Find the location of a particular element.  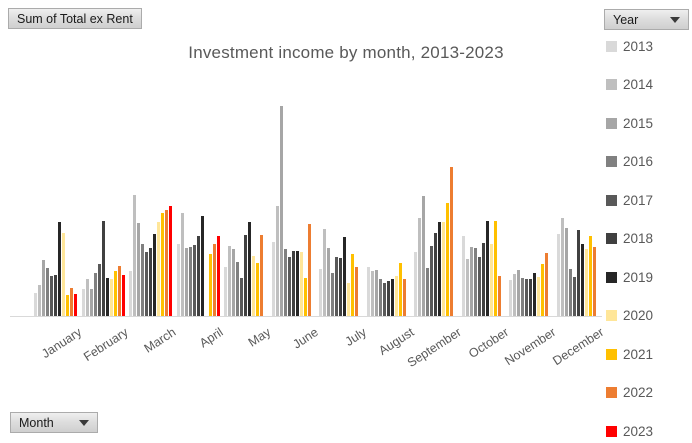

bar-2018-july is located at coordinates (341, 287).